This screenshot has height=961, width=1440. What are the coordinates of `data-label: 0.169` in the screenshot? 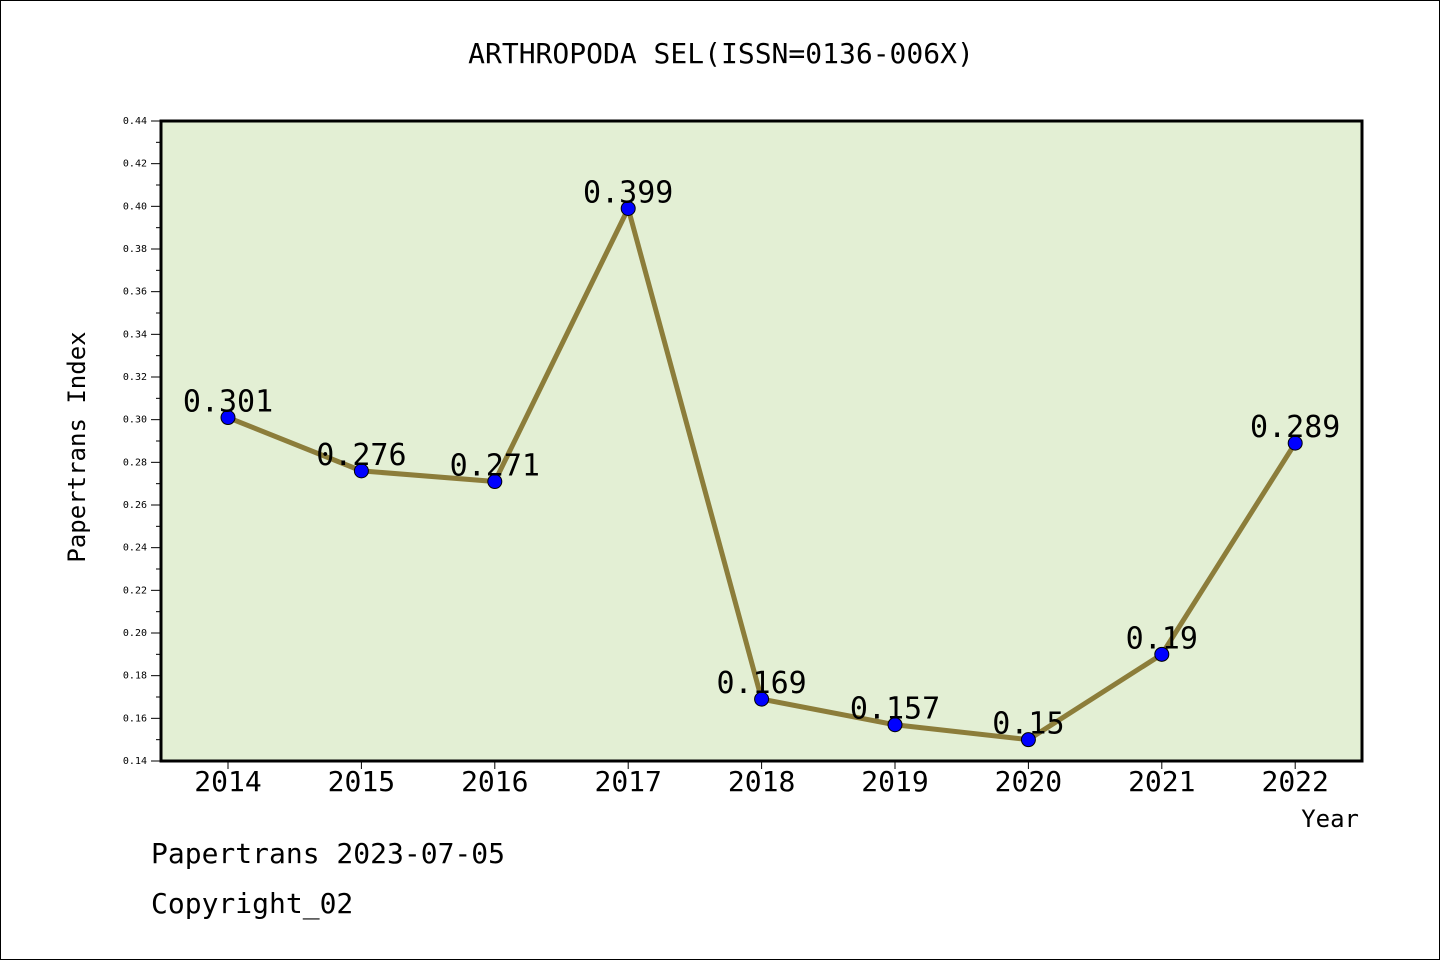 It's located at (761, 683).